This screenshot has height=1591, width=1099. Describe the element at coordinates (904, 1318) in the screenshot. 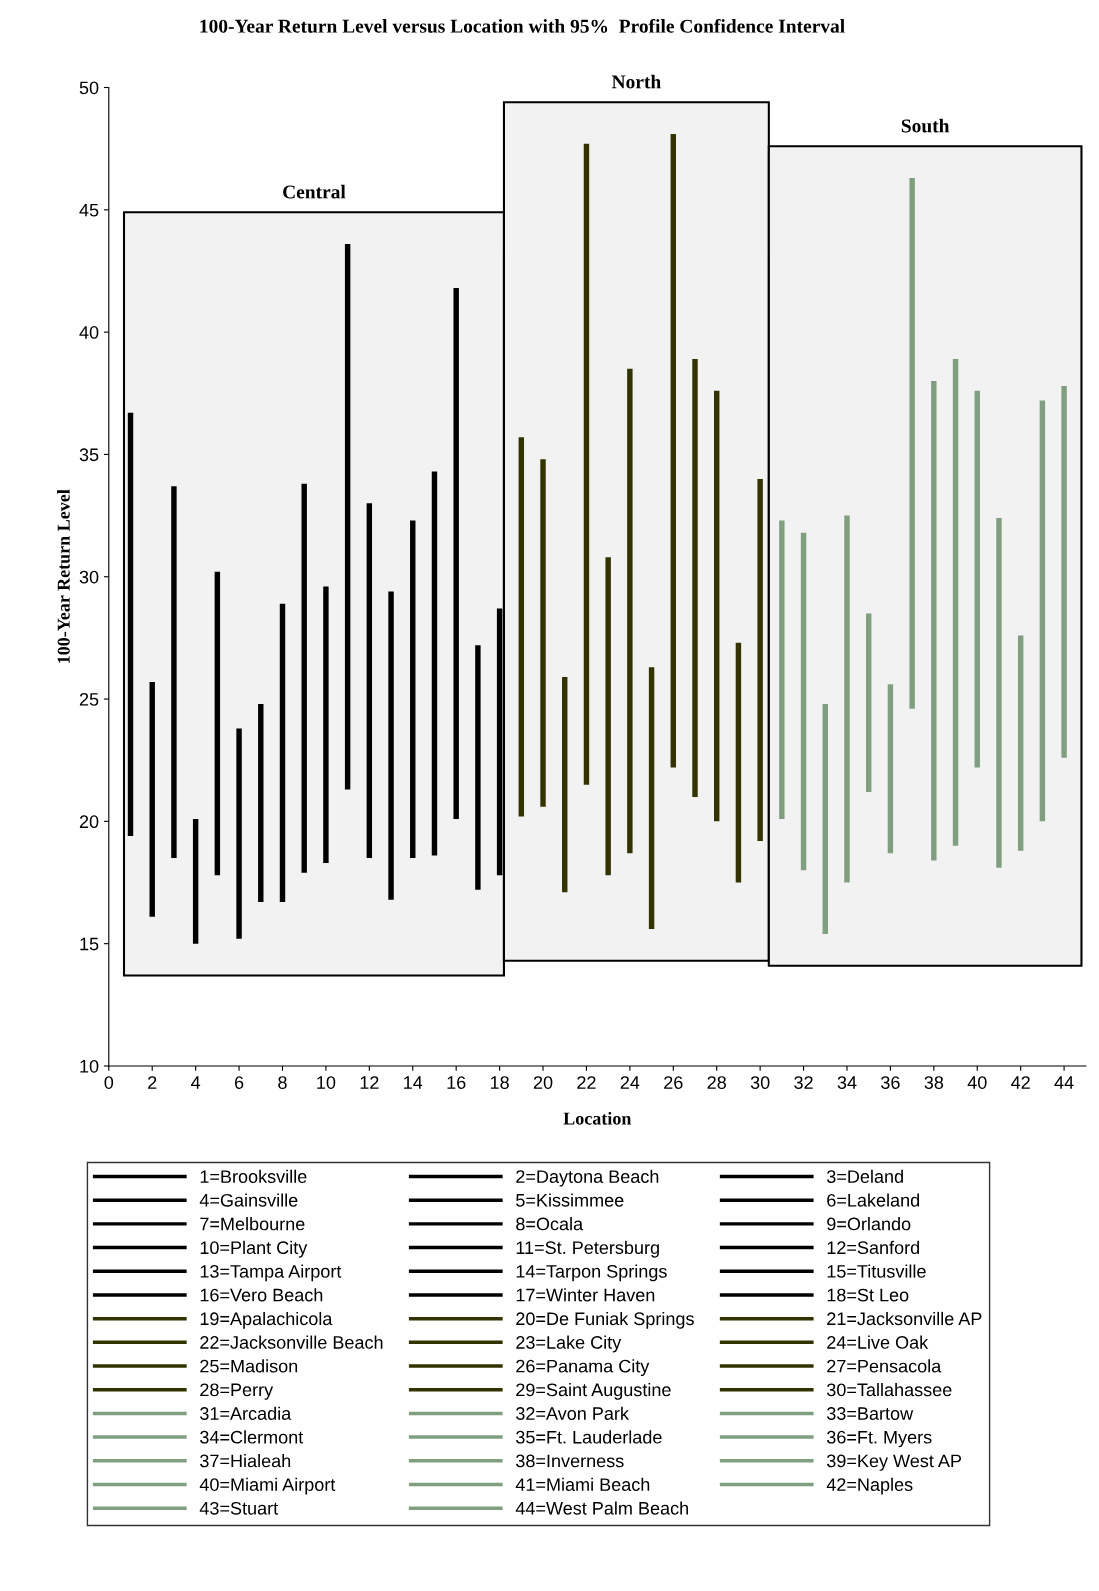

I see `legend-label: 21=Jacksonville AP` at that location.